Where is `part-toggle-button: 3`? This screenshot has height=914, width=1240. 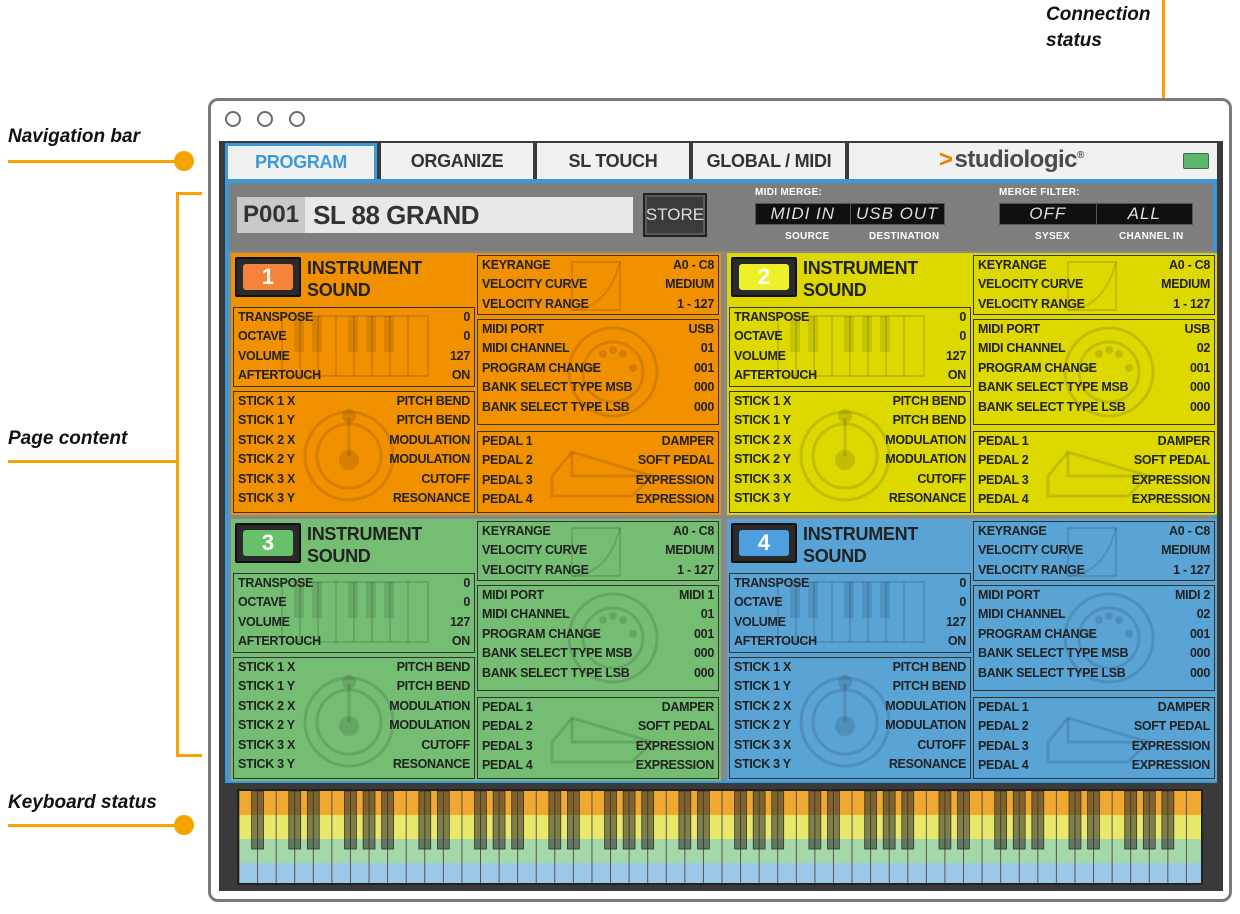 part-toggle-button: 3 is located at coordinates (268, 543).